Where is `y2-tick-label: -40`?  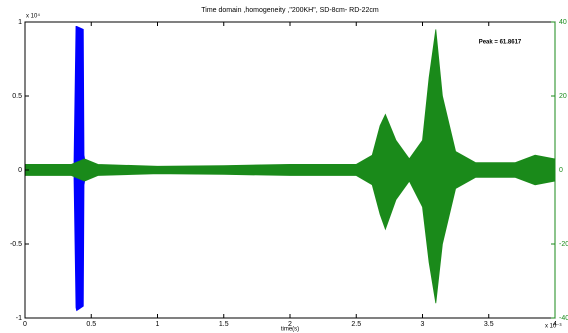
y2-tick-label: -40 is located at coordinates (563, 318).